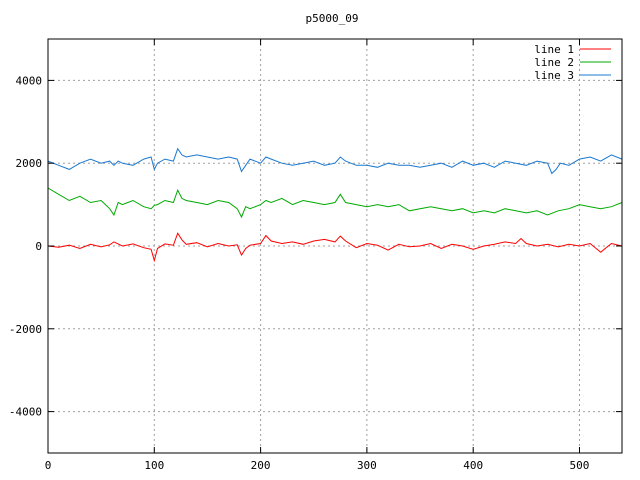  Describe the element at coordinates (554, 49) in the screenshot. I see `legend-label: line 1` at that location.